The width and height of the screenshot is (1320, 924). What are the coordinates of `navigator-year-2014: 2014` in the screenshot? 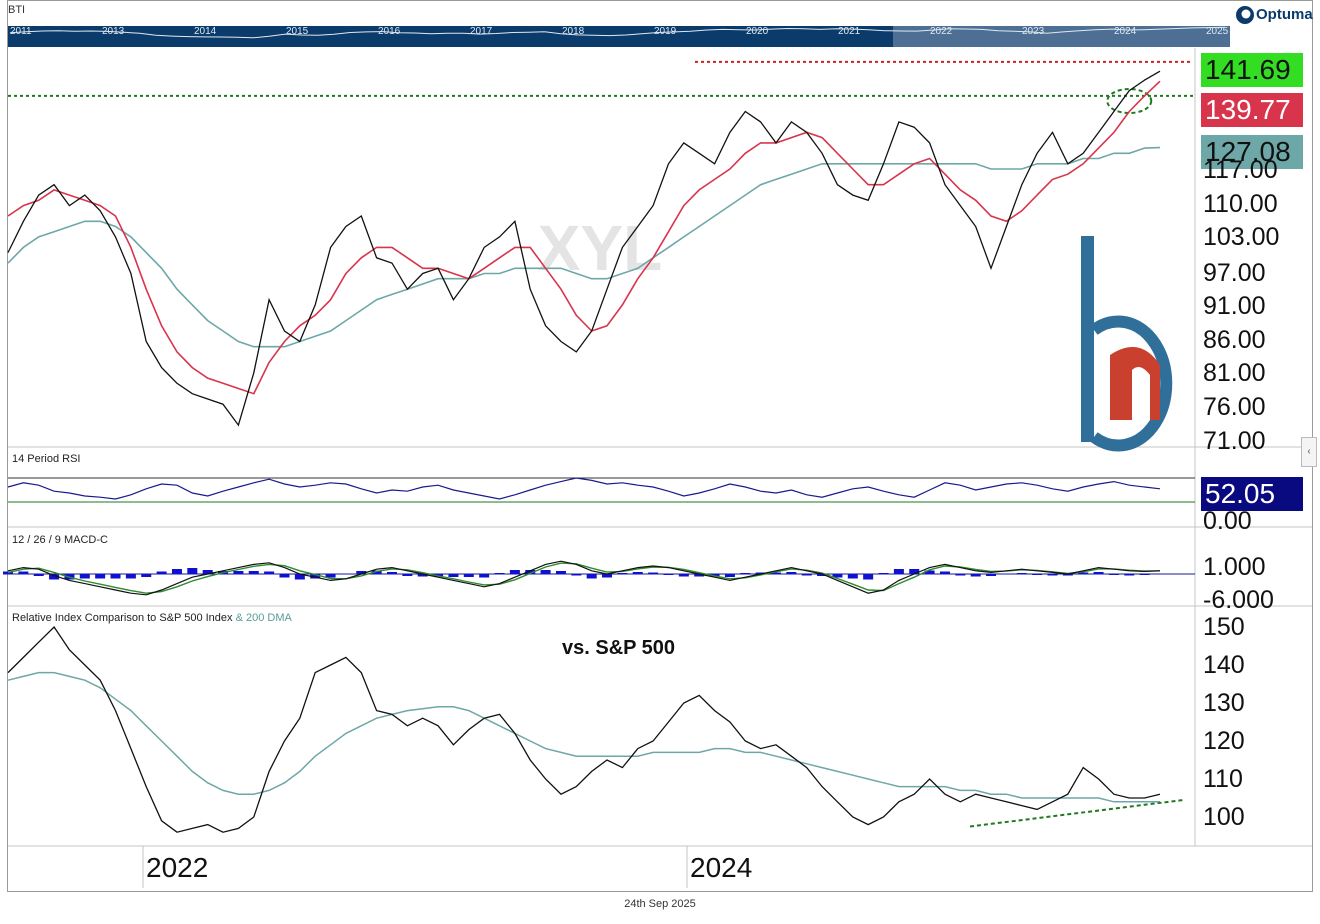 It's located at (205, 31).